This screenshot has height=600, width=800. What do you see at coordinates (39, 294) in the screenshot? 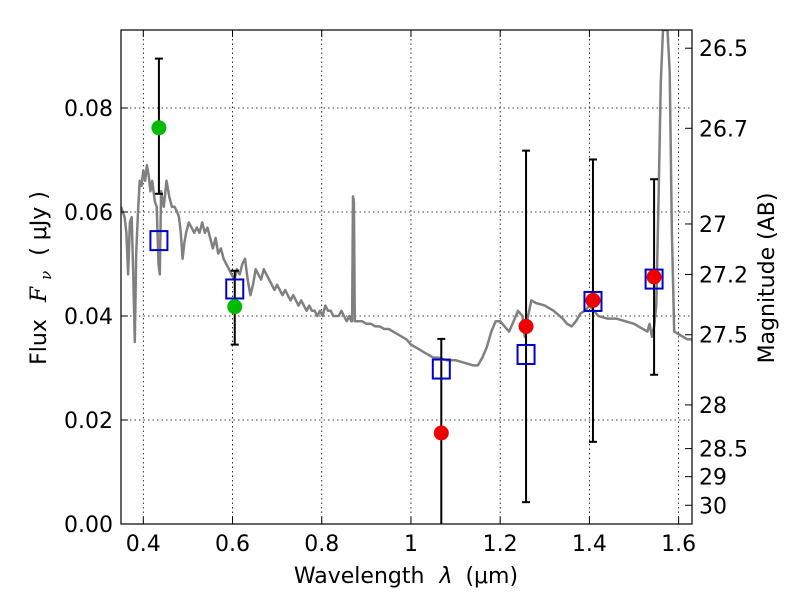
I see `y-axis-symbol: F` at bounding box center [39, 294].